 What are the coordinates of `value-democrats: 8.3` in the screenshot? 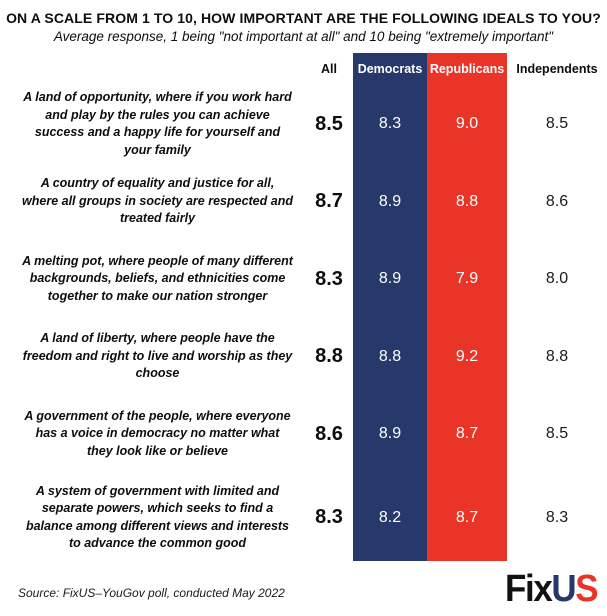 It's located at (390, 124).